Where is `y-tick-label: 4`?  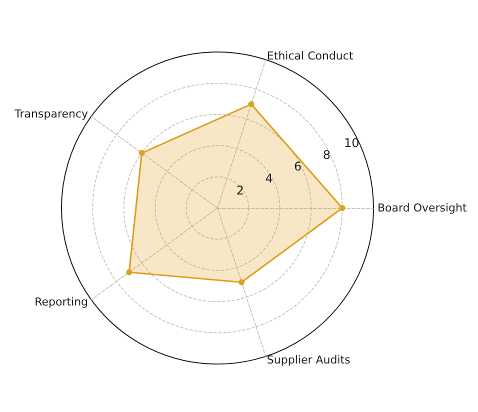 y-tick-label: 4 is located at coordinates (269, 179).